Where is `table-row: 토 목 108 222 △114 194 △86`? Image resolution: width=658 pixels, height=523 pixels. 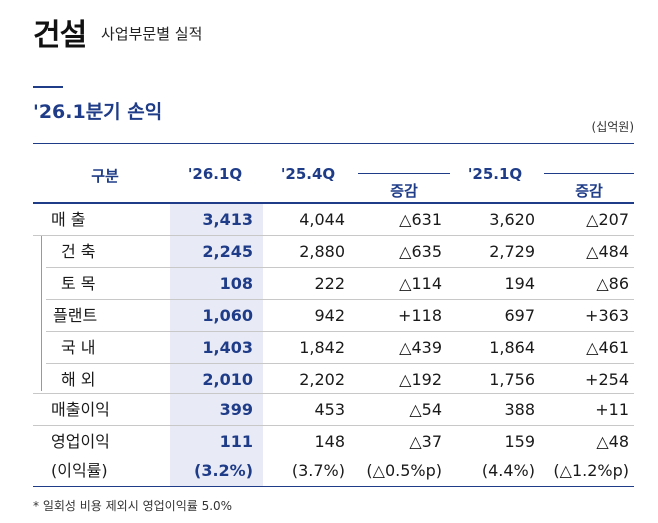 table-row: 토 목 108 222 △114 194 △86 is located at coordinates (333, 283).